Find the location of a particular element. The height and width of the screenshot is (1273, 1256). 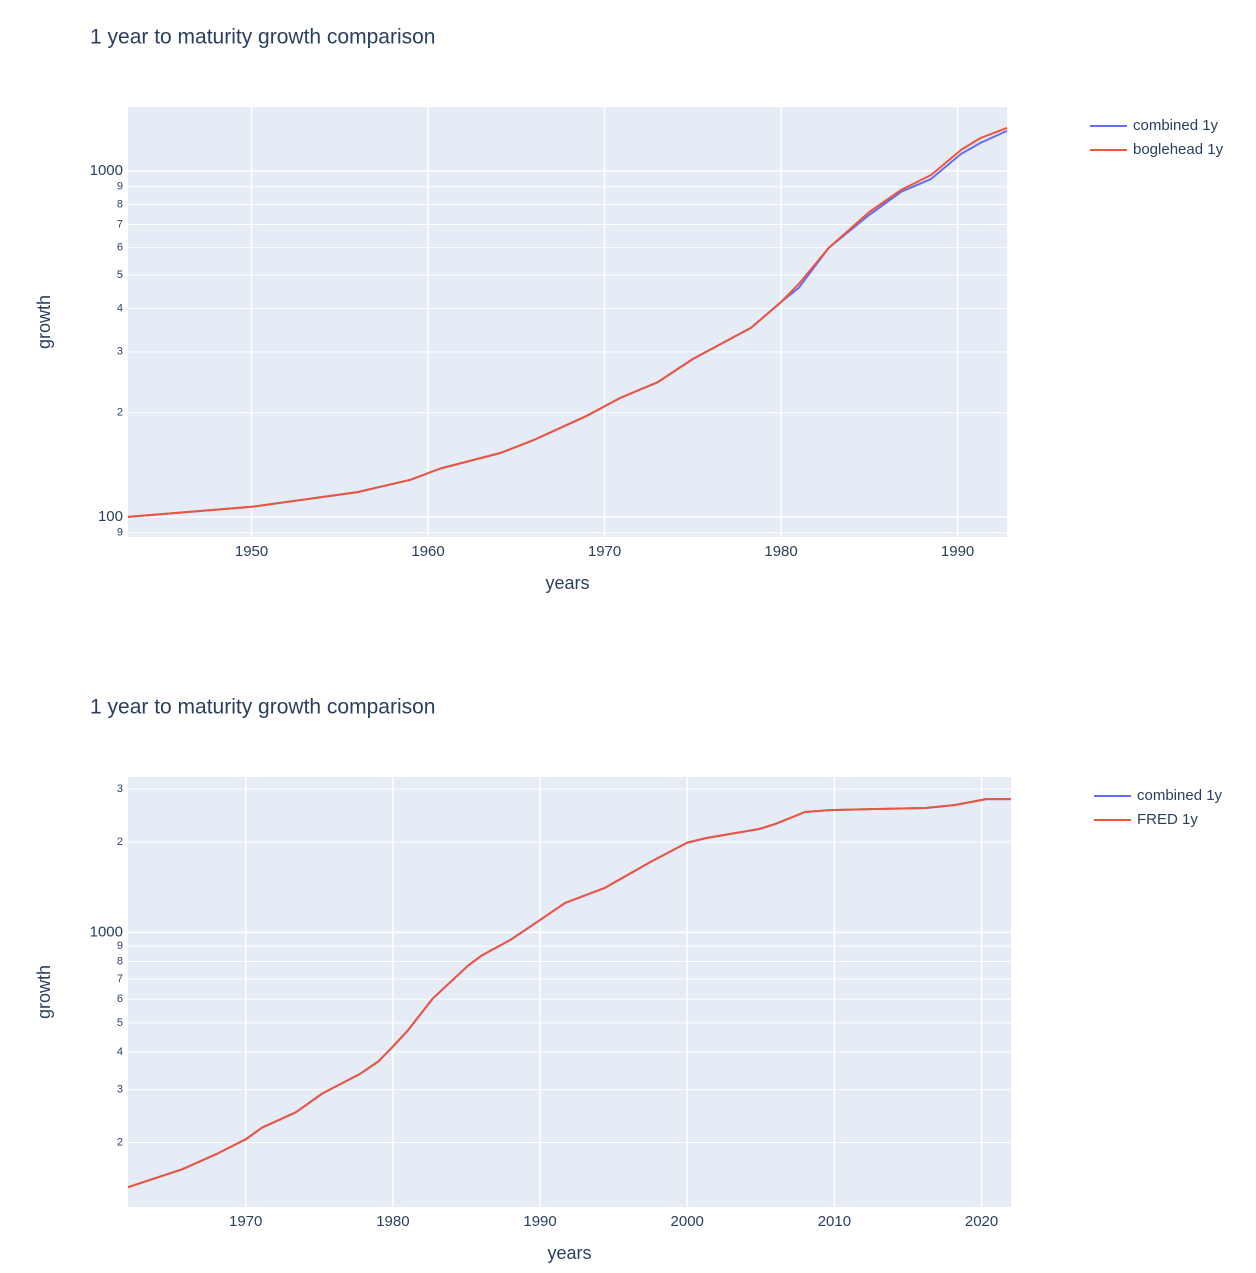

legend-label: boglehead 1y is located at coordinates (1178, 149).